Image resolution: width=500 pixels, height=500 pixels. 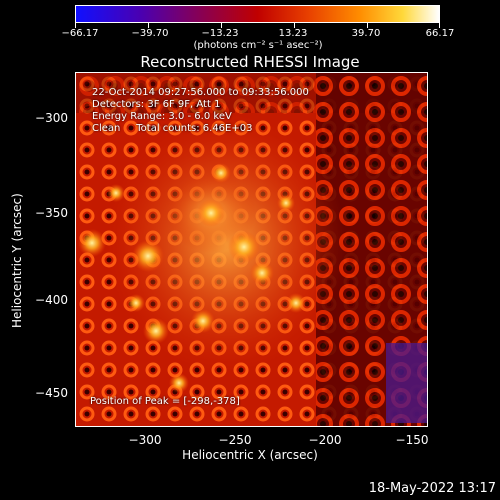 What do you see at coordinates (51, 213) in the screenshot?
I see `y-tick-label: −350` at bounding box center [51, 213].